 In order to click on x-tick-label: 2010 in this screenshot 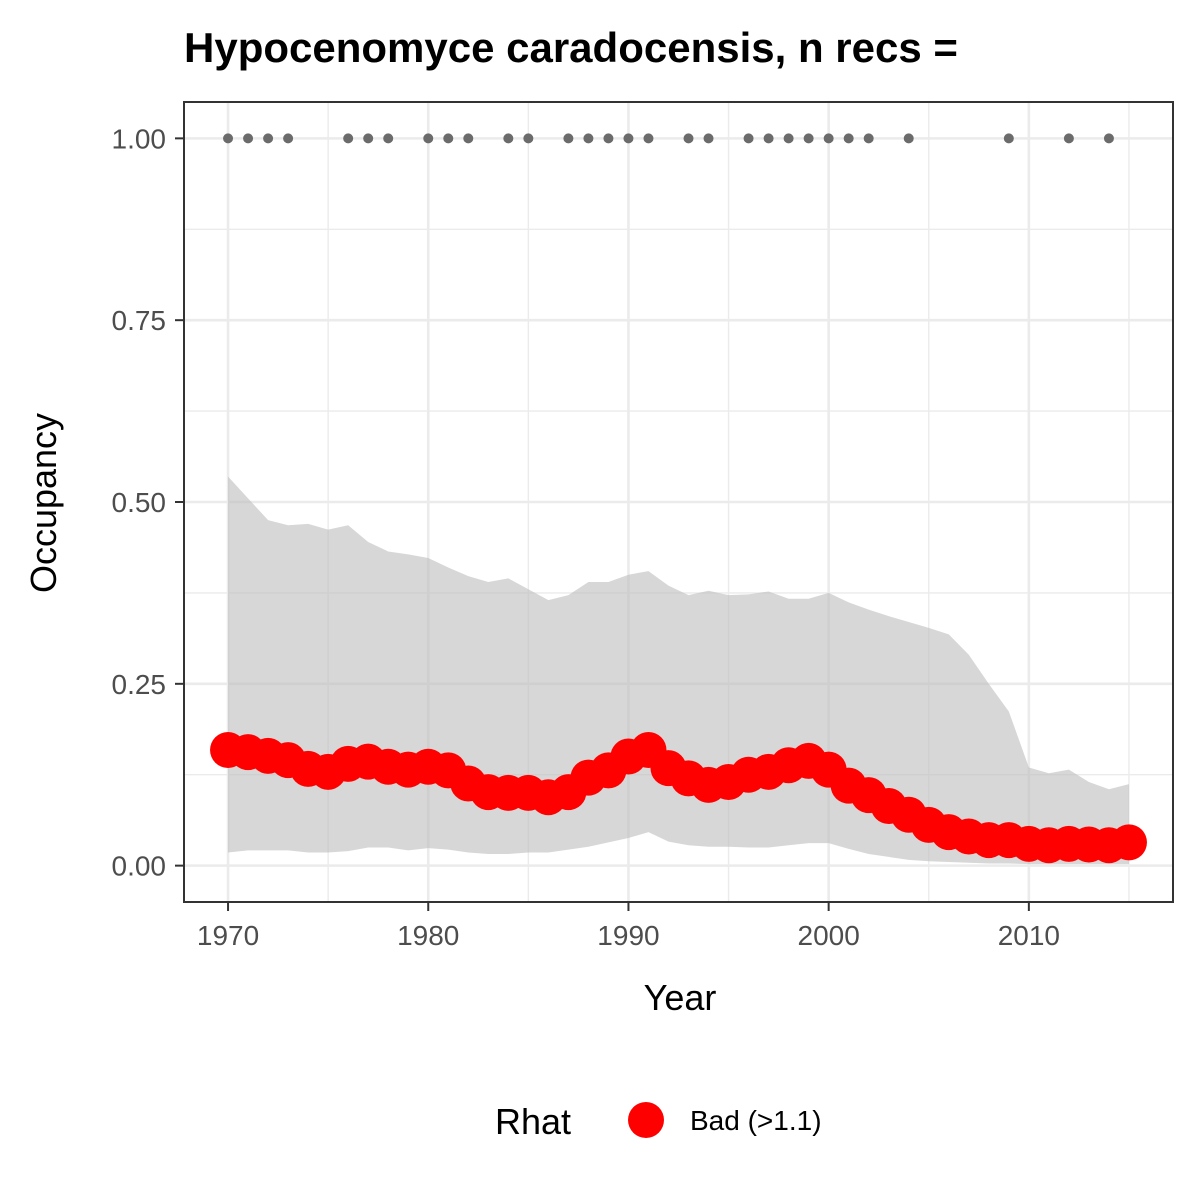, I will do `click(1029, 935)`.